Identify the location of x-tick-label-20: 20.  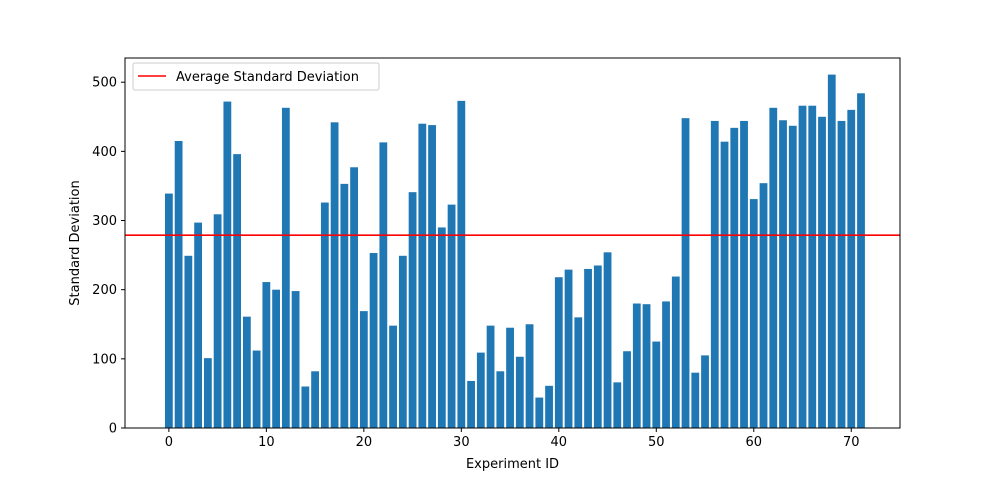
(364, 442).